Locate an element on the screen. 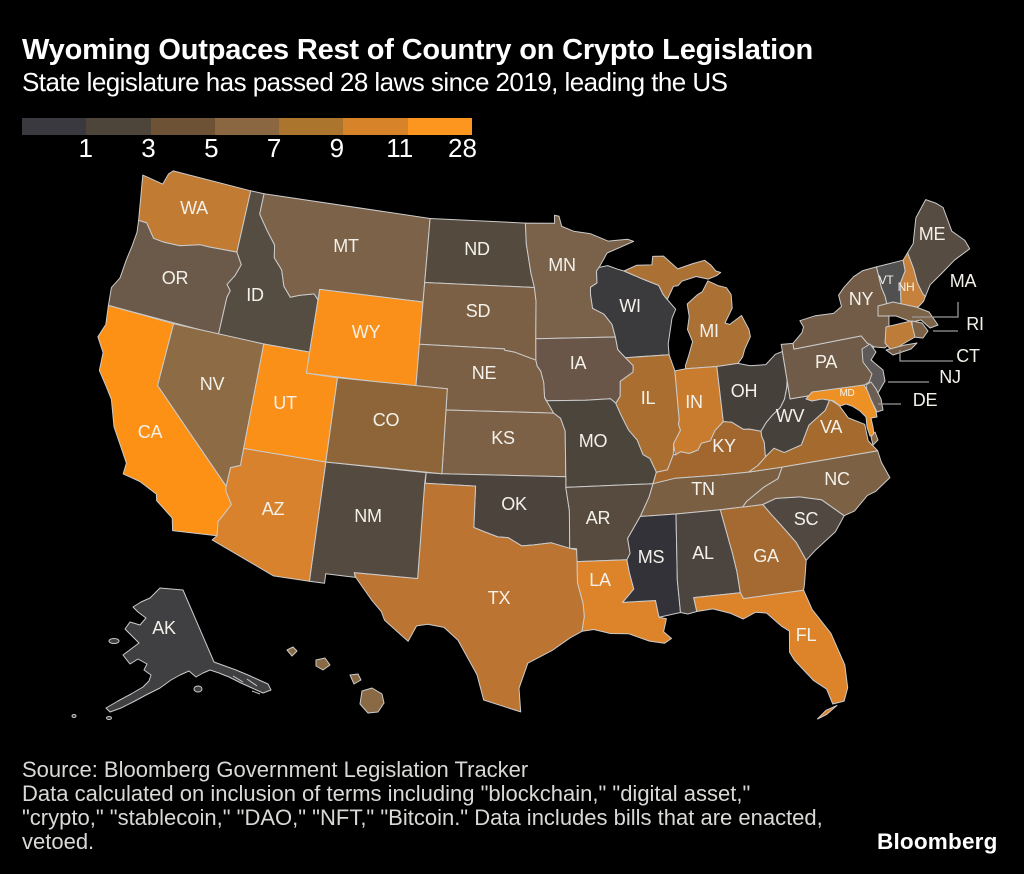 The height and width of the screenshot is (874, 1024). svg-text: OH is located at coordinates (744, 391).